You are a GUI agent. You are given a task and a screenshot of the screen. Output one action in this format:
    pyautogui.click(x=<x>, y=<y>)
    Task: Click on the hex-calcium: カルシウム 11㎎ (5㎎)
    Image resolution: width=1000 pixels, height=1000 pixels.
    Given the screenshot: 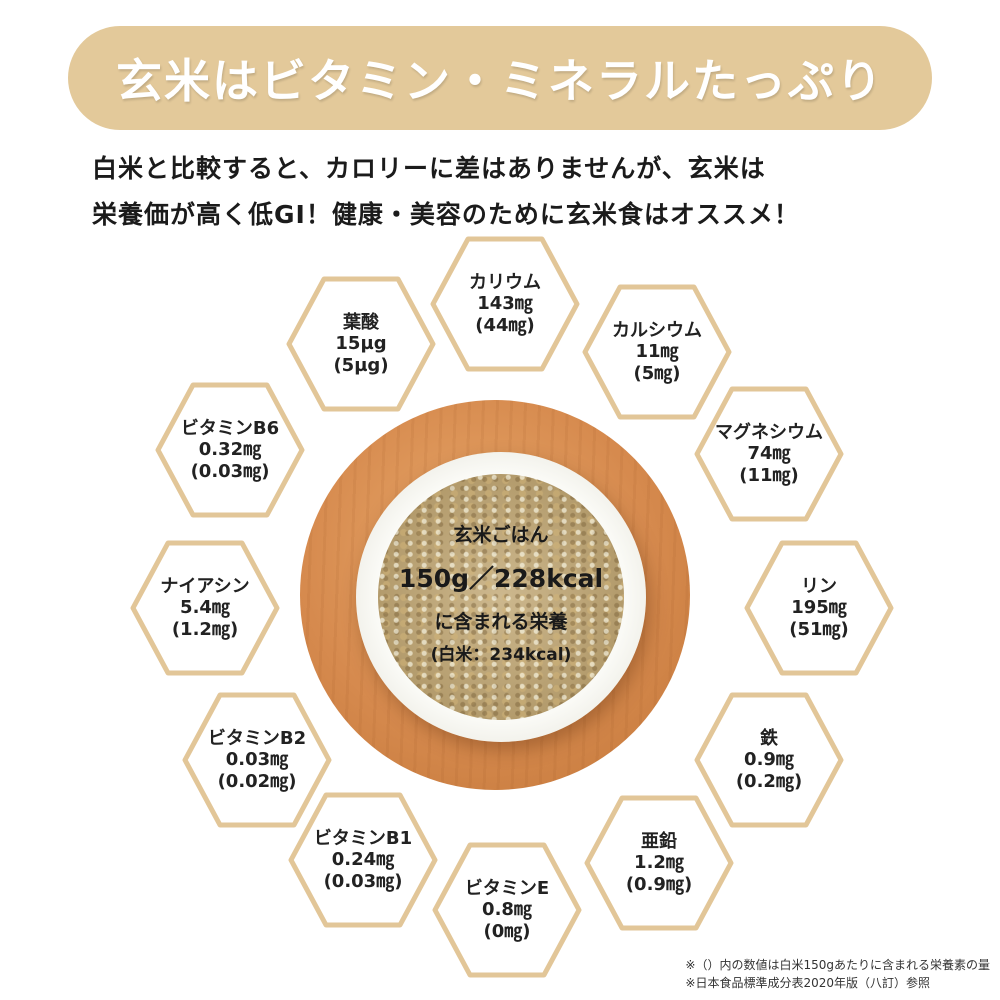 What is the action you would take?
    pyautogui.click(x=657, y=352)
    